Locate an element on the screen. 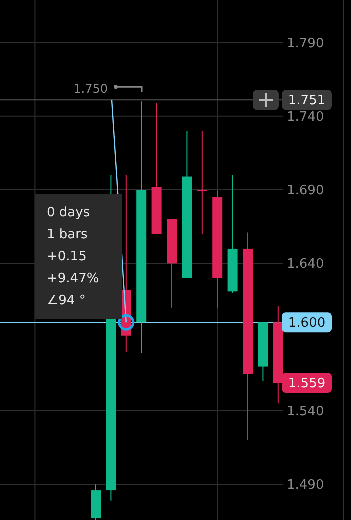 This screenshot has width=351, height=520. text: ∠94 ° is located at coordinates (66, 301).